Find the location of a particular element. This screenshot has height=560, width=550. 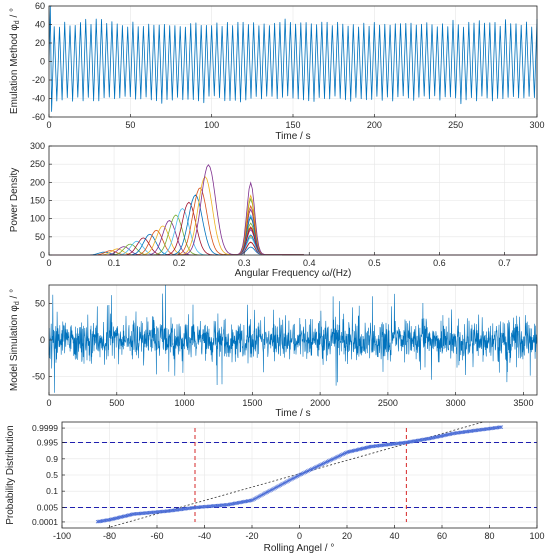

p3-yticks: -50 0 50 is located at coordinates (42, 340).